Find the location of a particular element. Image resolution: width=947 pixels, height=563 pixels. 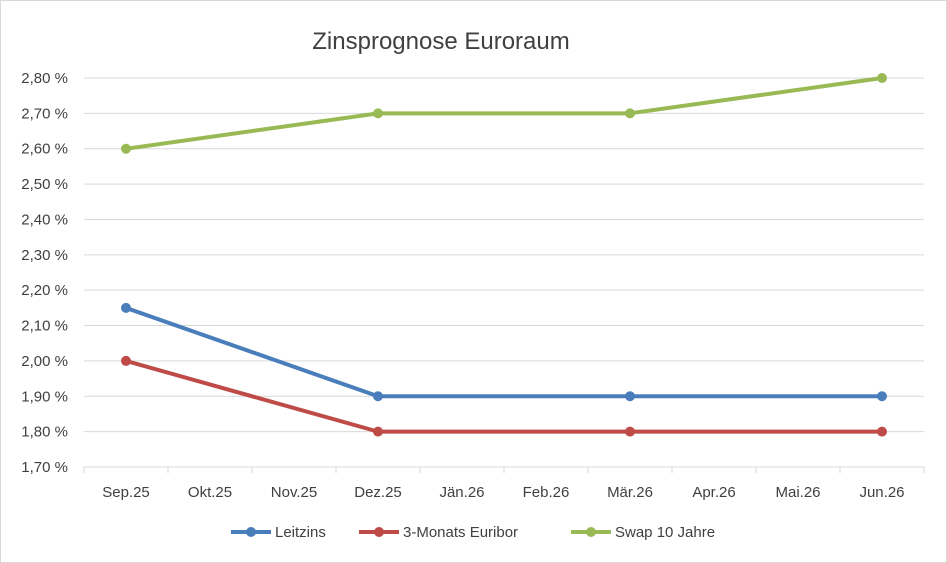

y-tick-label: 2,30 % is located at coordinates (44, 255).